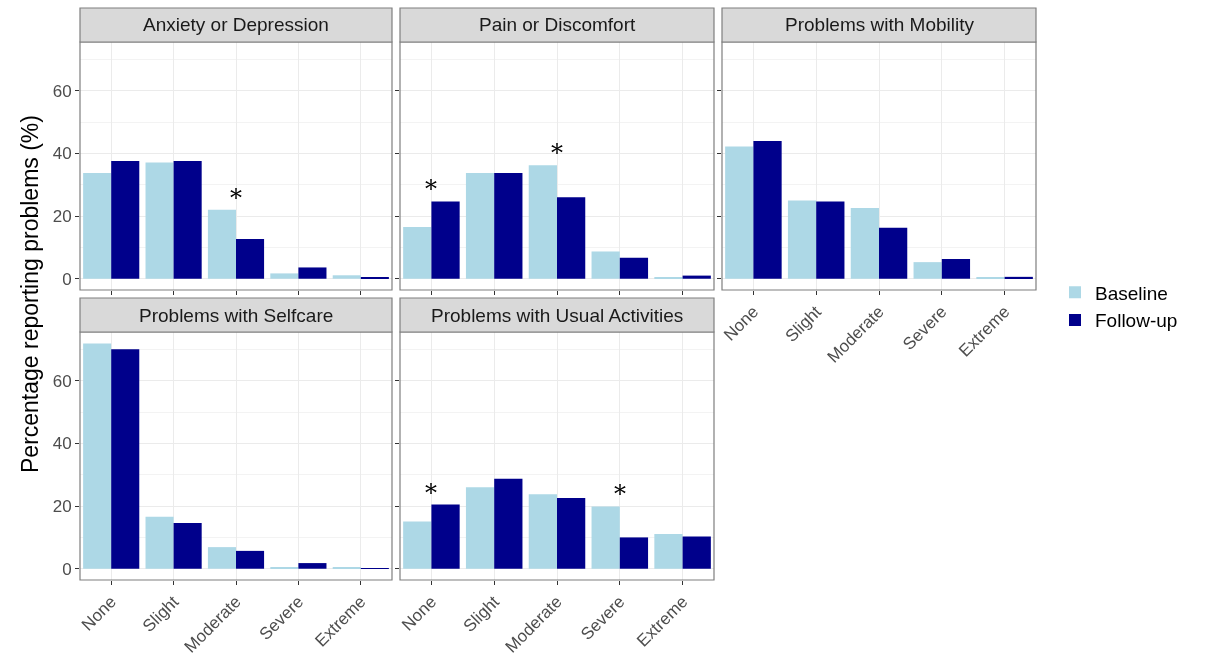 This screenshot has height=666, width=1205. I want to click on chart-title: Pain or Discomfort, so click(557, 24).